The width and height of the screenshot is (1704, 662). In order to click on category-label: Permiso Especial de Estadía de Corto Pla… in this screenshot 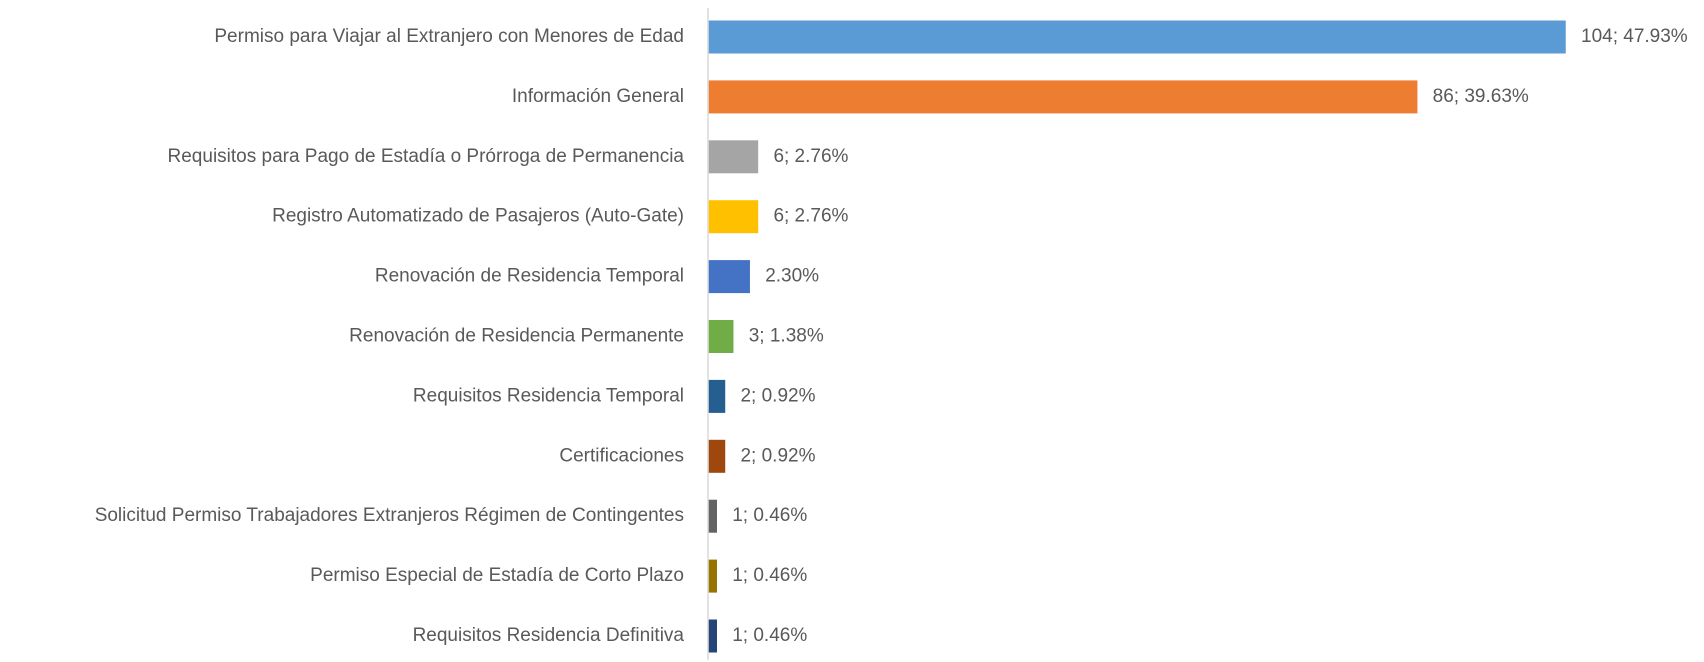, I will do `click(497, 575)`.